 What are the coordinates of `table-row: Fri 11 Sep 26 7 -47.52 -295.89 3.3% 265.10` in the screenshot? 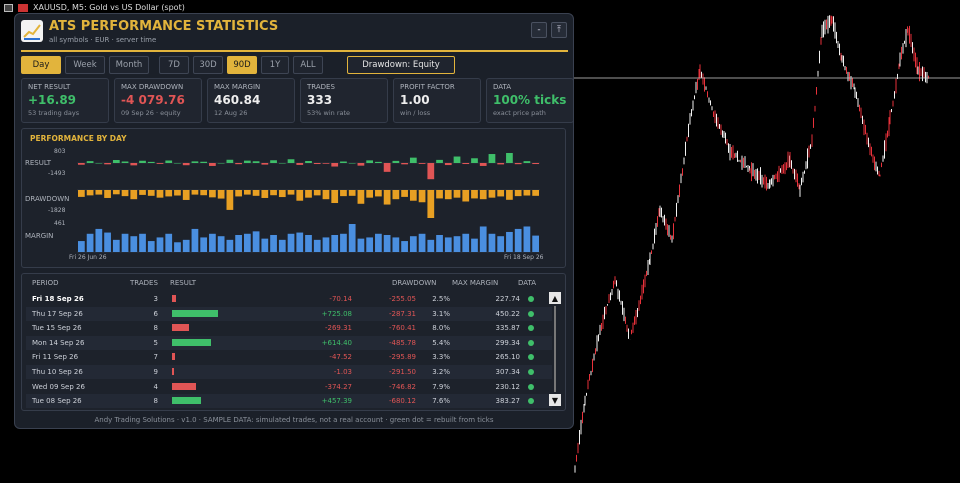 It's located at (289, 357).